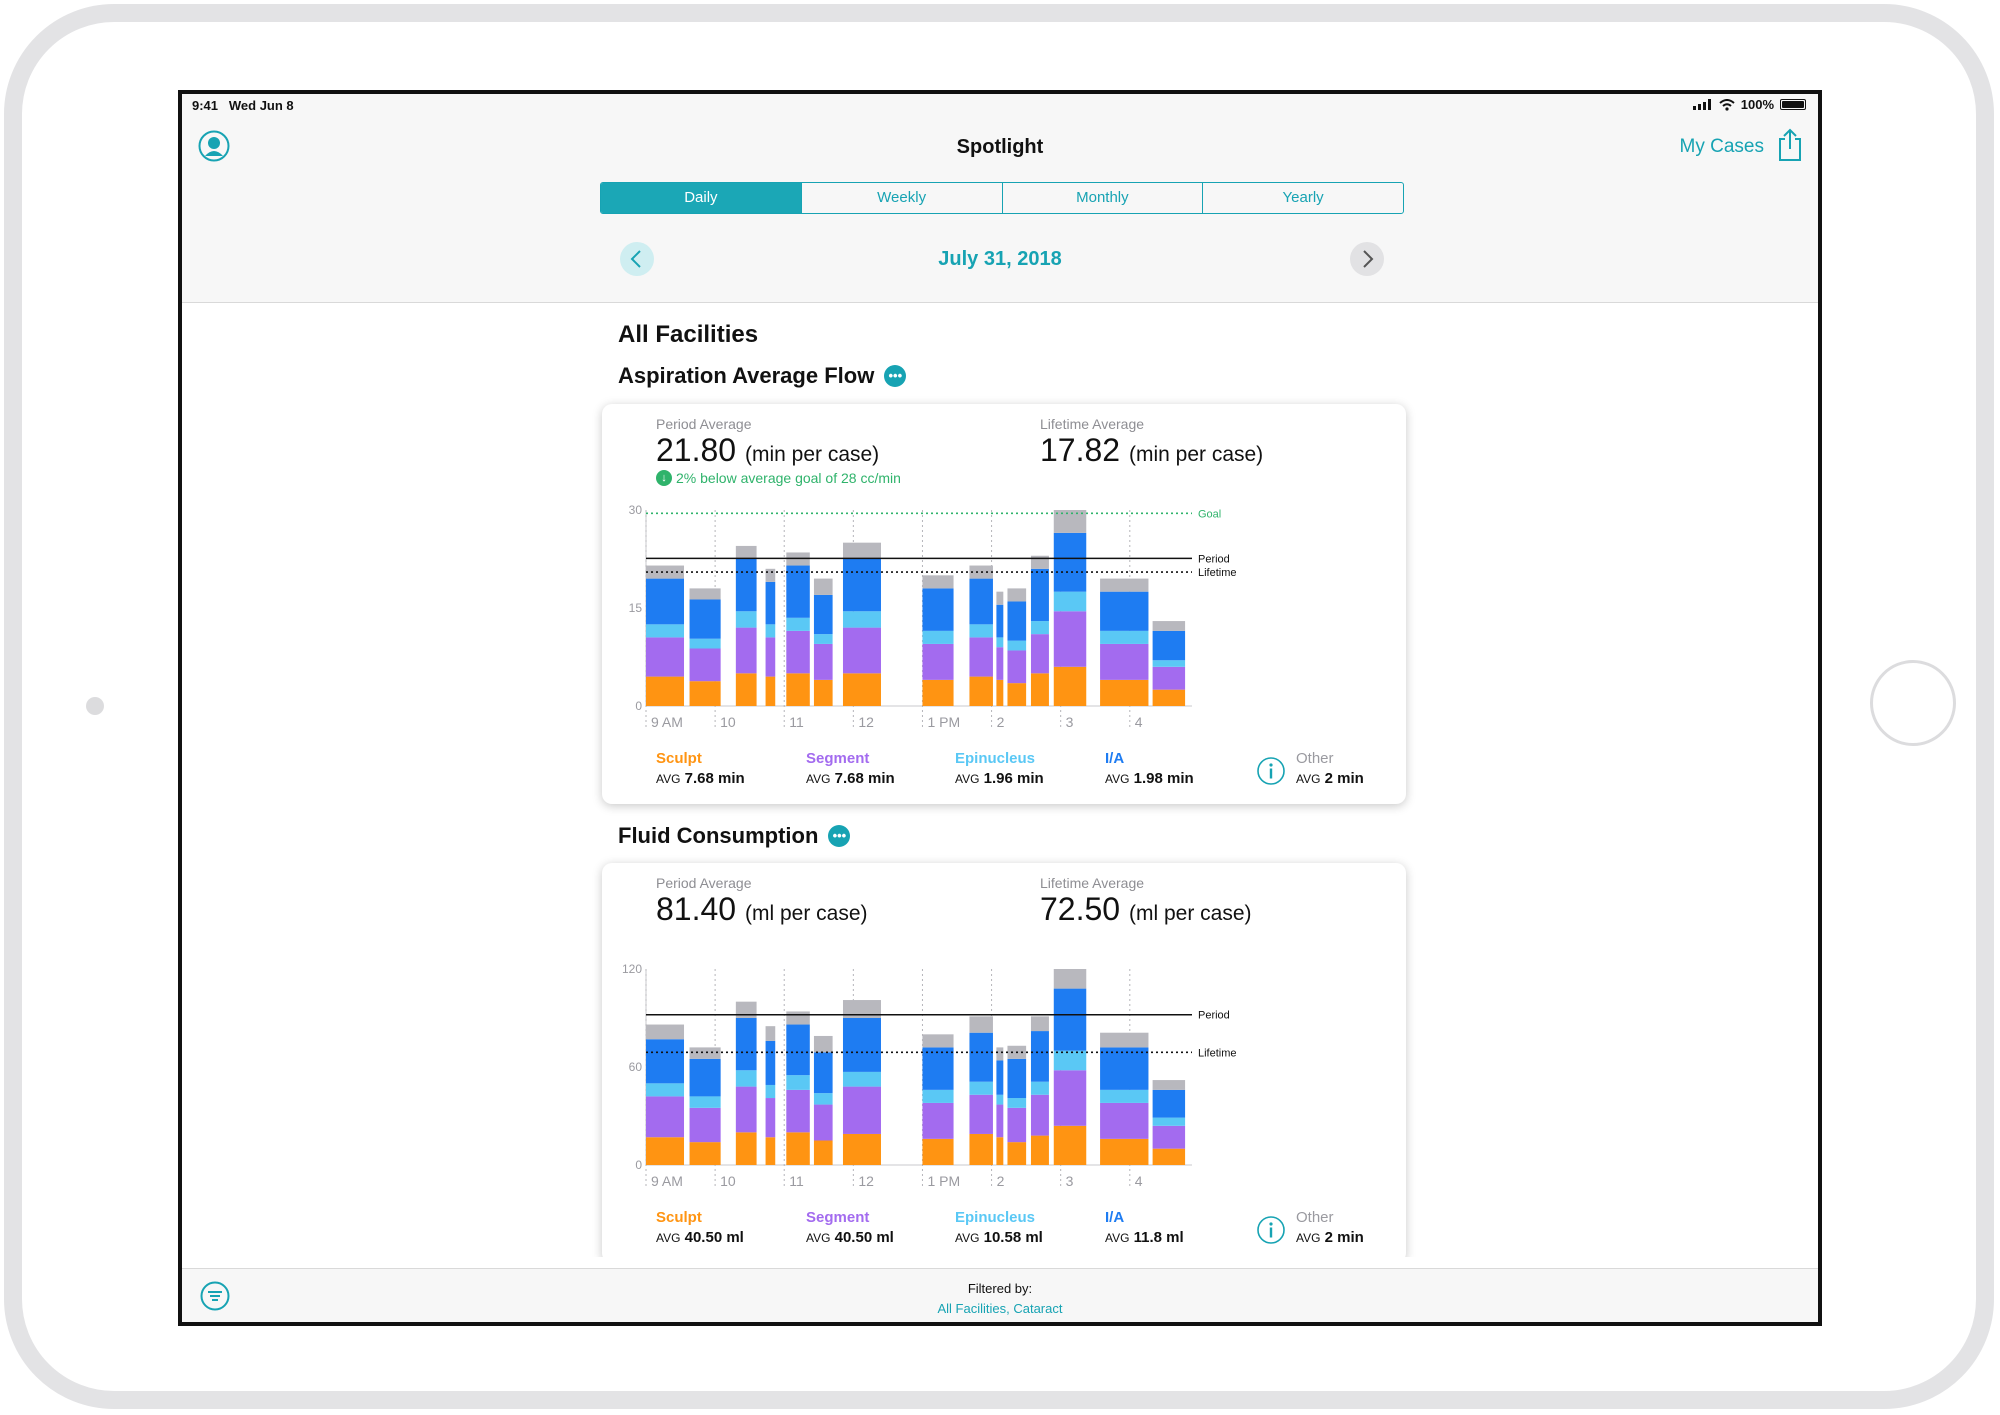 The width and height of the screenshot is (2000, 1415). Describe the element at coordinates (215, 1296) in the screenshot. I see `filter-icon` at that location.